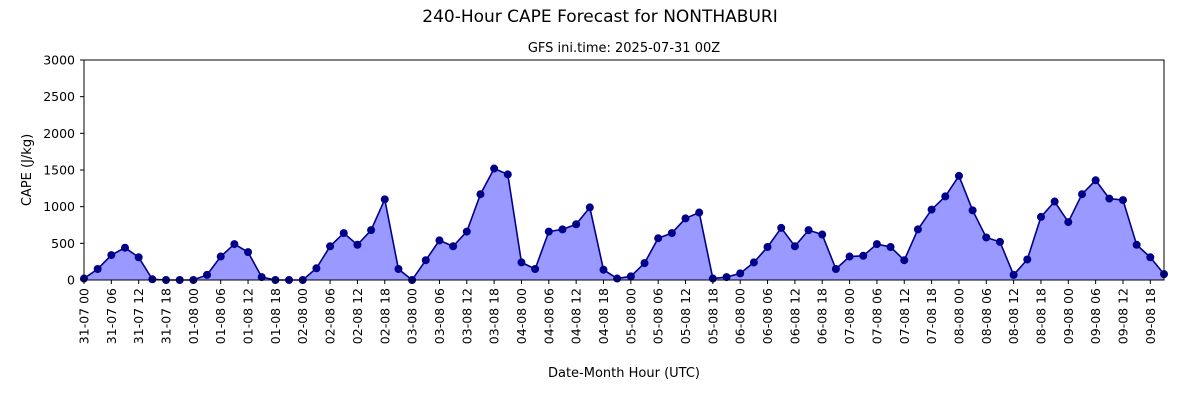 This screenshot has height=400, width=1200. What do you see at coordinates (59, 170) in the screenshot?
I see `y-tick-label: 1500` at bounding box center [59, 170].